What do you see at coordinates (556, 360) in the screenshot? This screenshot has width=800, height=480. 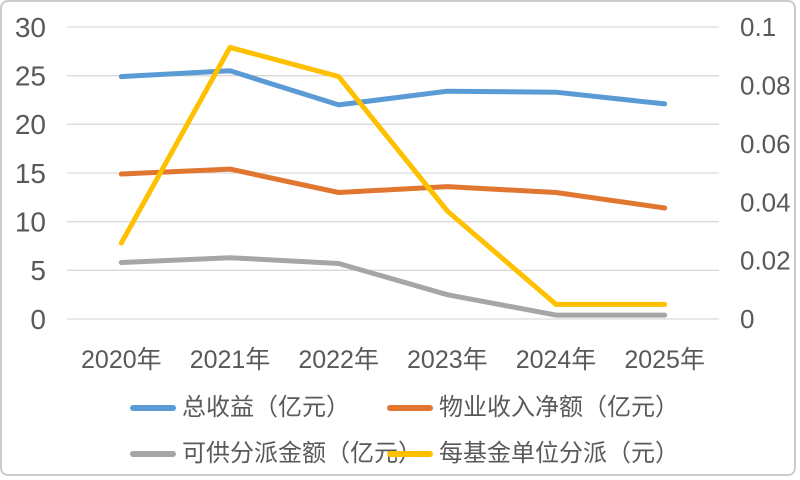 I see `x-axis-category-label: 2024年` at bounding box center [556, 360].